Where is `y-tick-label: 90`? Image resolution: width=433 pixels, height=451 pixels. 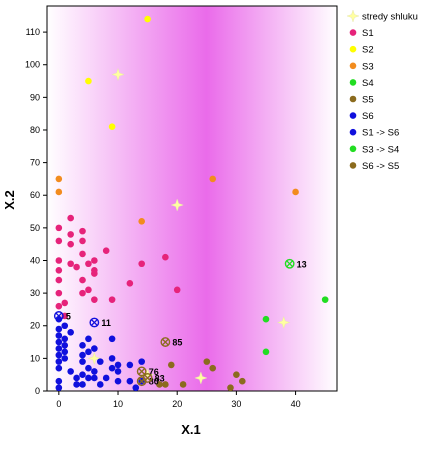 y-tick-label: 90 is located at coordinates (35, 97).